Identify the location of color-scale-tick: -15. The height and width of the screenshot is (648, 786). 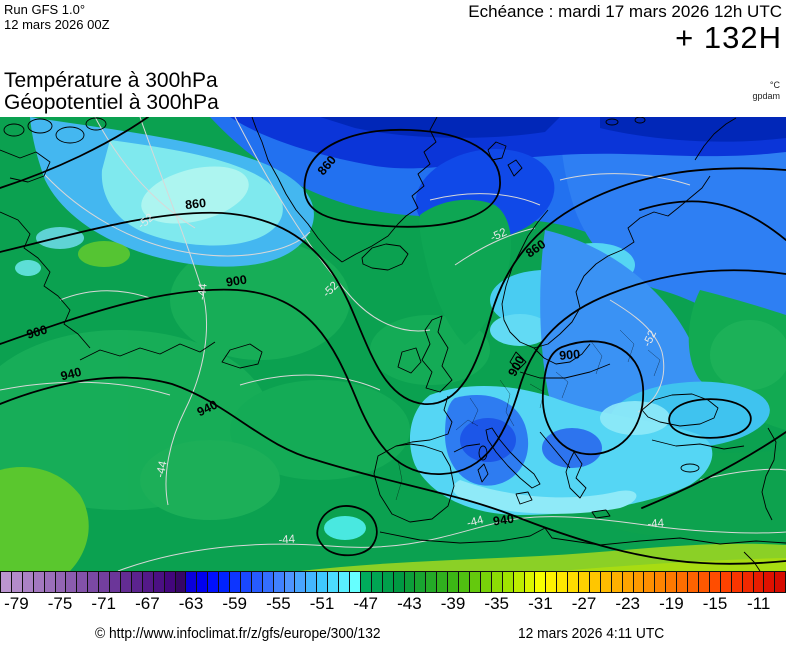
(715, 603).